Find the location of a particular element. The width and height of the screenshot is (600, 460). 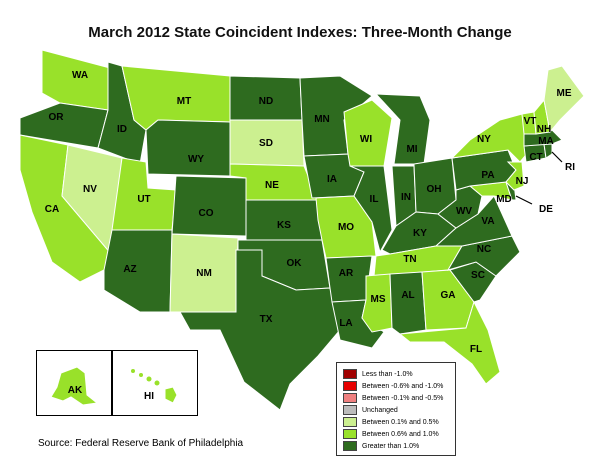

label-MD: MD is located at coordinates (504, 199).